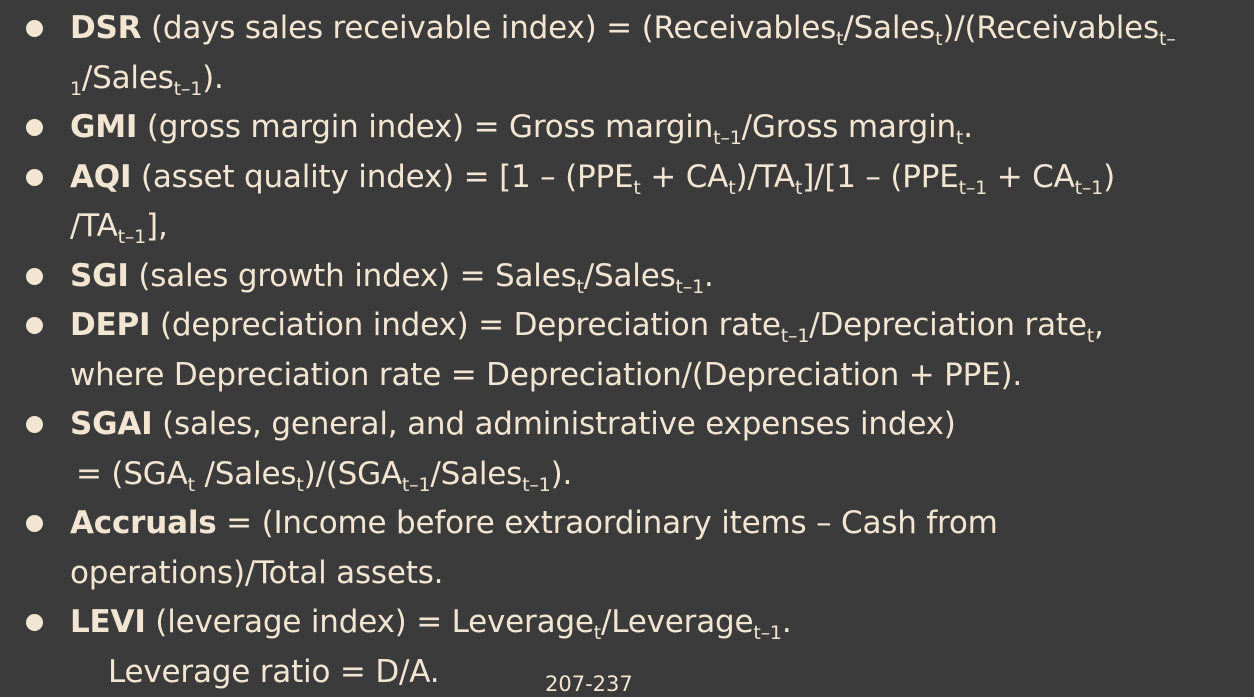  What do you see at coordinates (100, 177) in the screenshot?
I see `term-aqi: AQI` at bounding box center [100, 177].